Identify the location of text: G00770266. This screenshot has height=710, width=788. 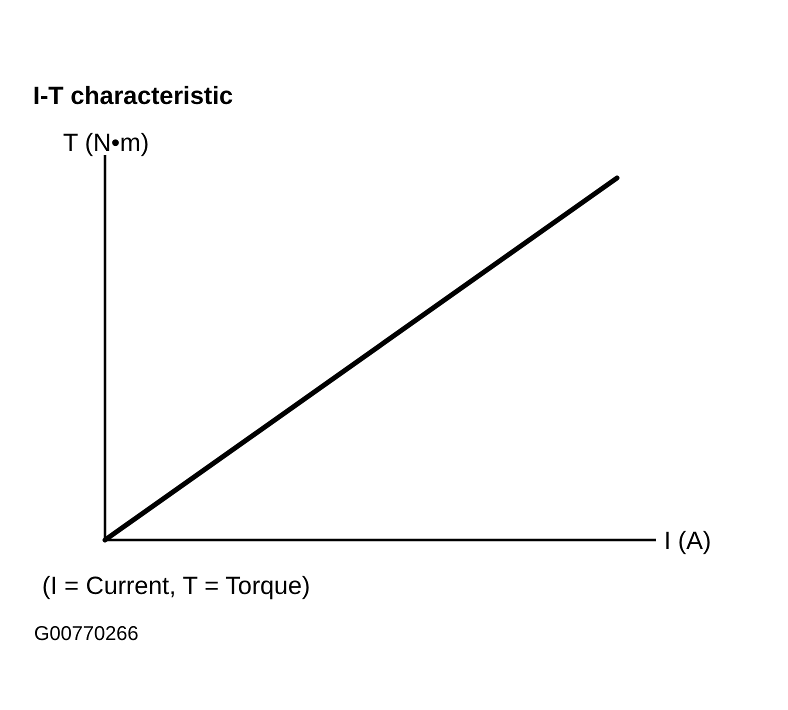
(86, 634).